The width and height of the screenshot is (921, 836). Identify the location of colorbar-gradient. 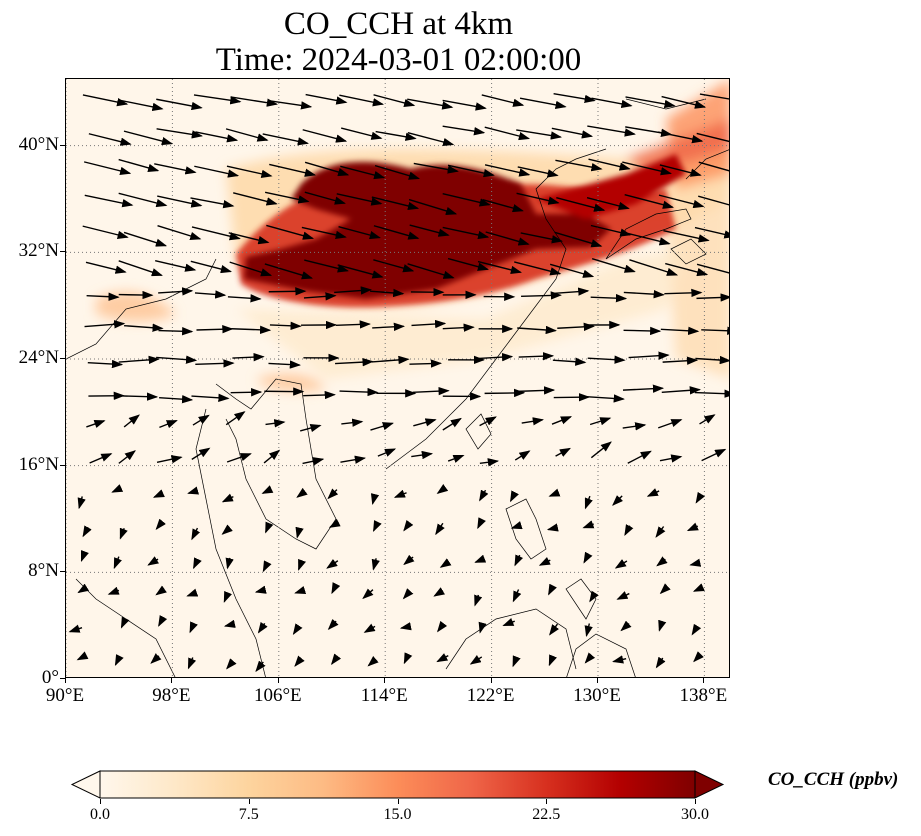
(397, 784).